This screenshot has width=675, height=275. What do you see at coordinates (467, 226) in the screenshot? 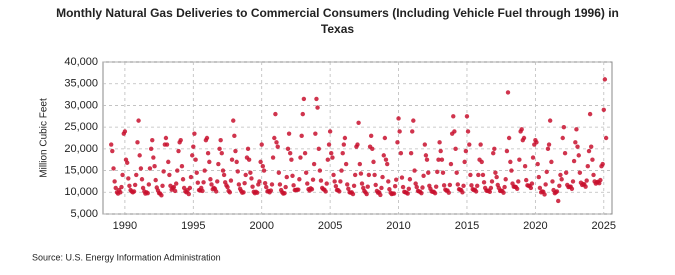
I see `x-tick-label: 2015` at bounding box center [467, 226].